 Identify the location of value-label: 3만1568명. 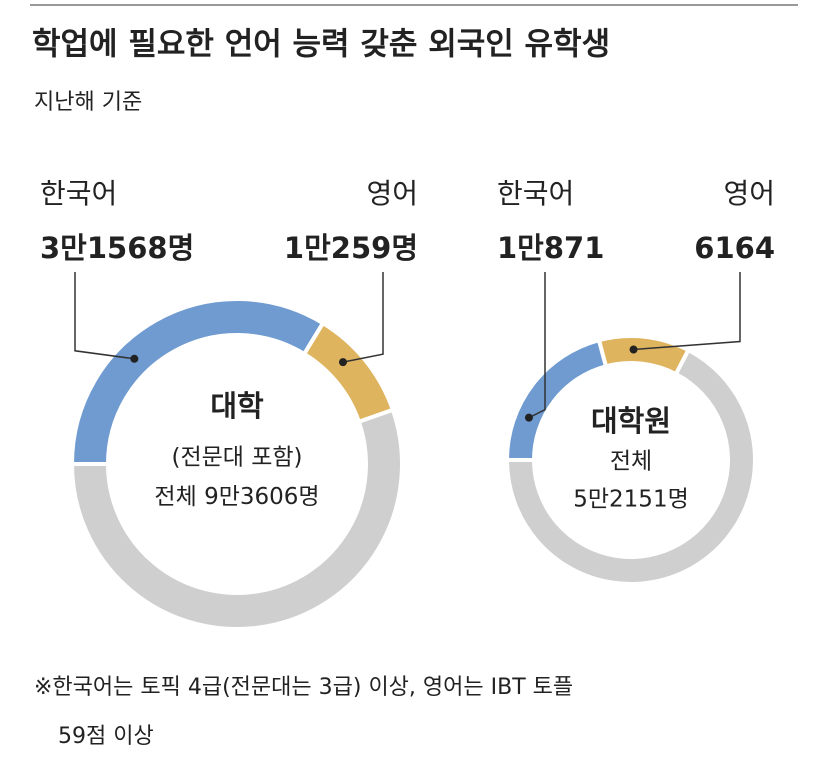
(117, 248).